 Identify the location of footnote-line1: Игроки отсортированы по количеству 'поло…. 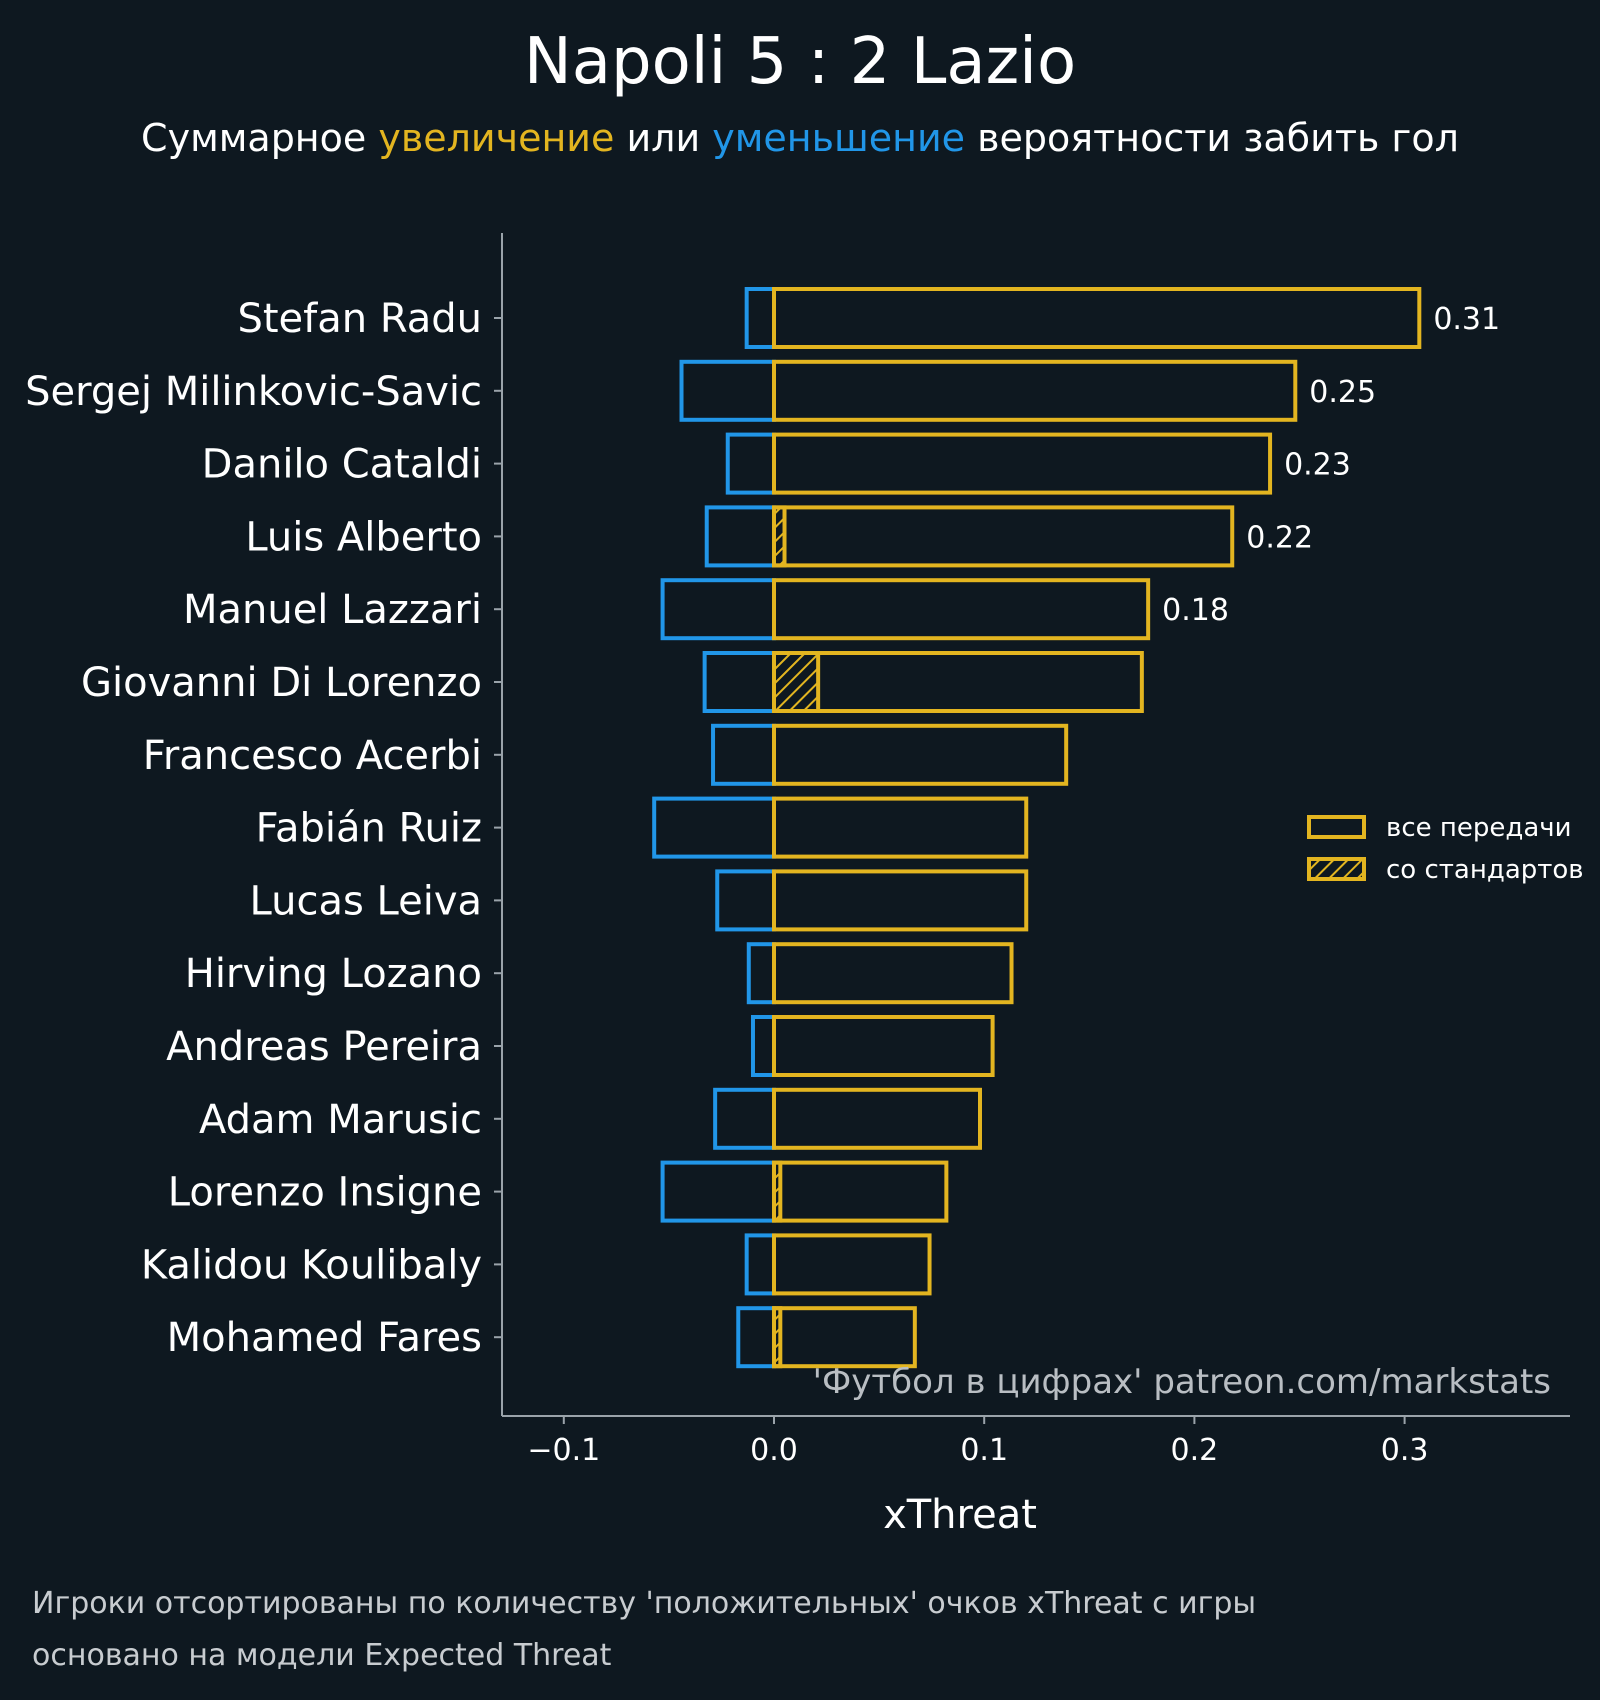
(644, 1603).